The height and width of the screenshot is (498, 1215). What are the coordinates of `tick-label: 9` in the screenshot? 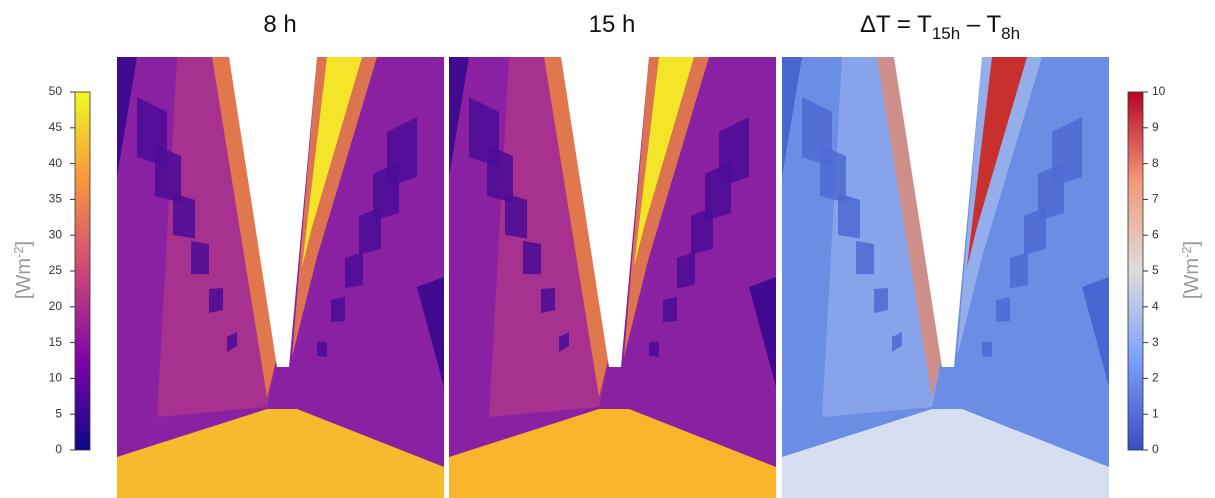 It's located at (1155, 127).